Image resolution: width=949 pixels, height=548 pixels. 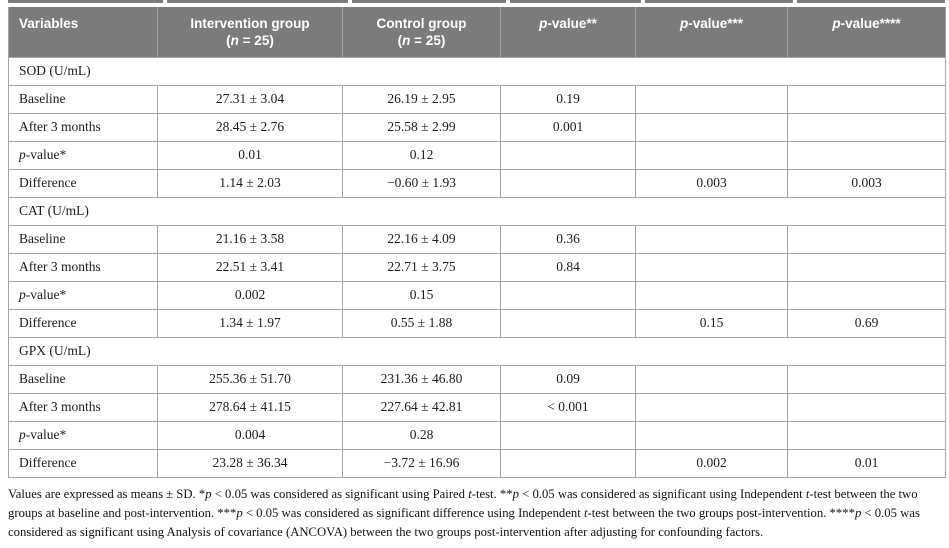 I want to click on column-header-p-value-3: p-value***, so click(x=711, y=32).